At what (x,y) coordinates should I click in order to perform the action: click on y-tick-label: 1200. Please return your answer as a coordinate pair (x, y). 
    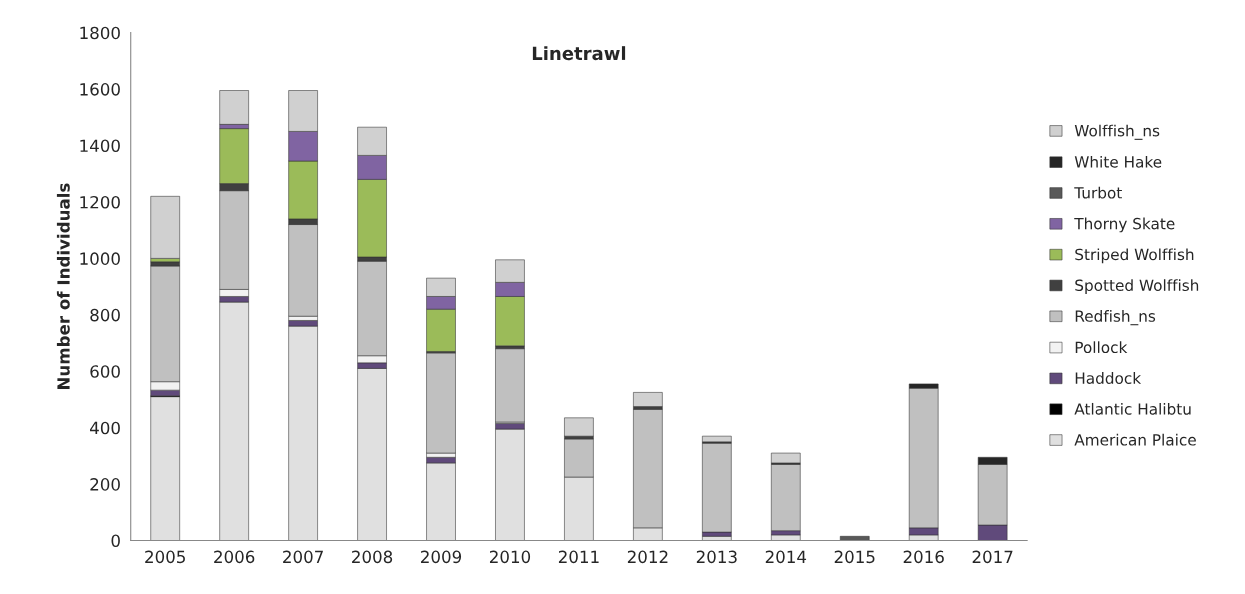
    Looking at the image, I should click on (100, 202).